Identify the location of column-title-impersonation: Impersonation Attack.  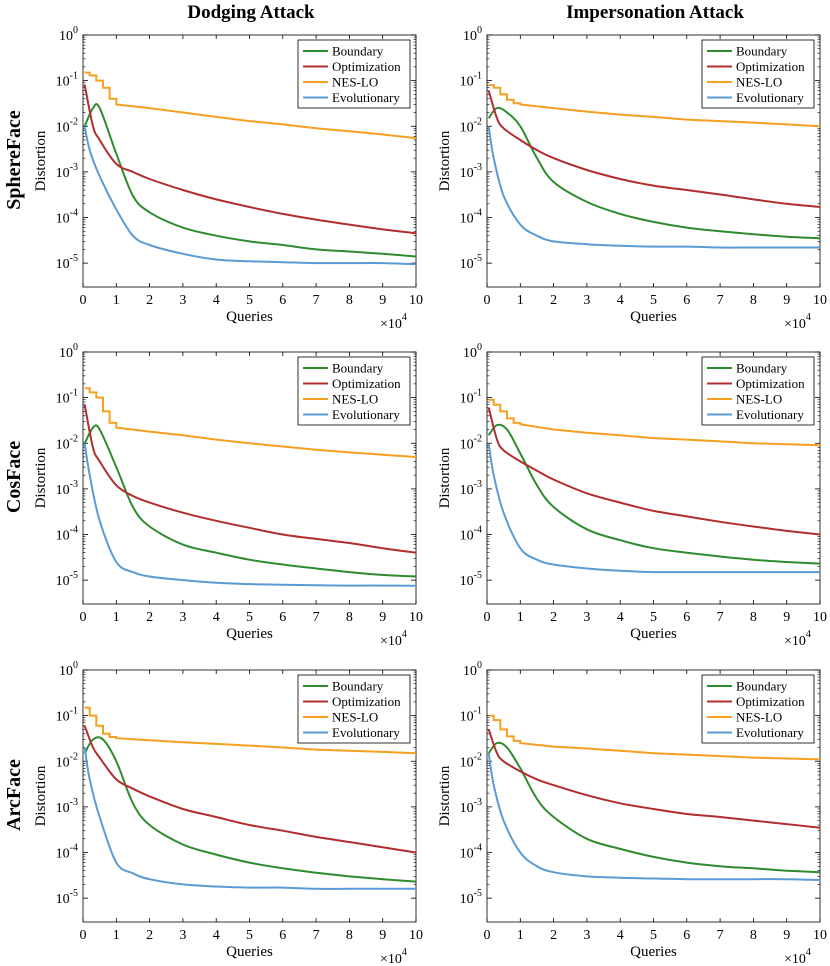
(655, 12).